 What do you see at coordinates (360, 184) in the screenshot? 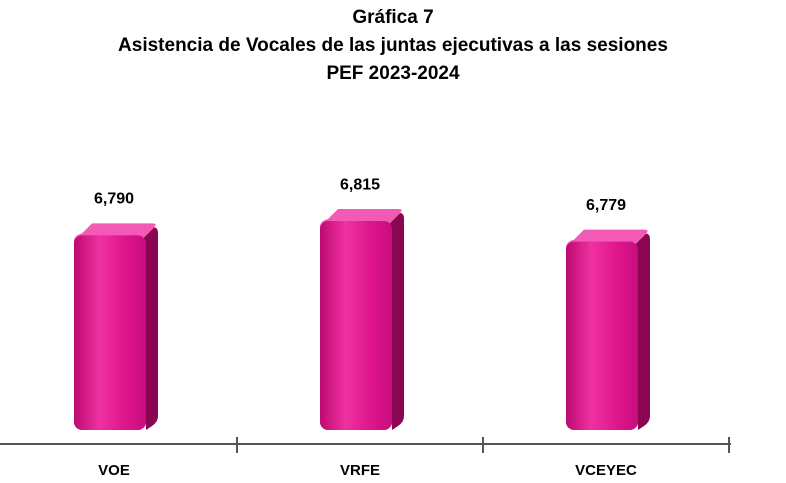
I see `data-label: 6,815` at bounding box center [360, 184].